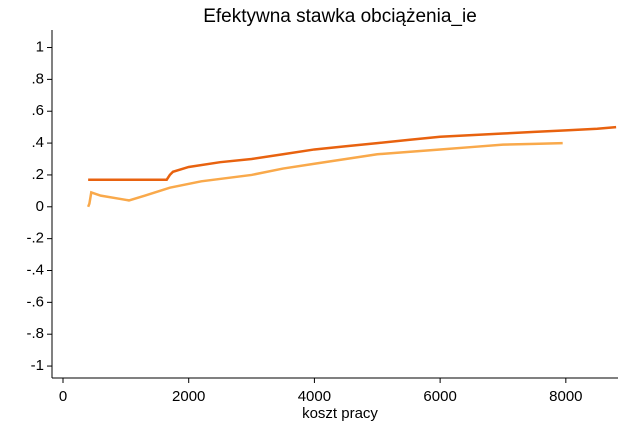  I want to click on y-tick-label: -1, so click(37, 365).